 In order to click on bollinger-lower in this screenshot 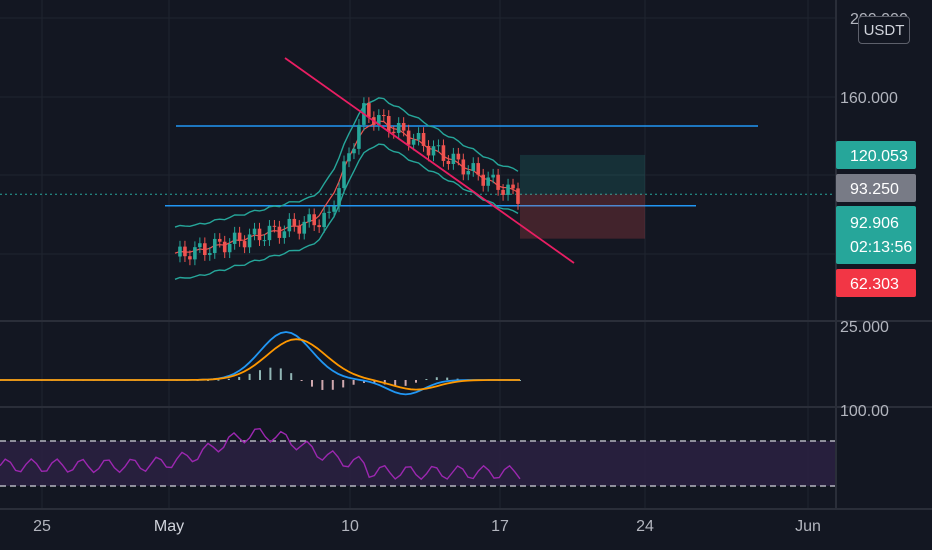, I will do `click(346, 211)`.